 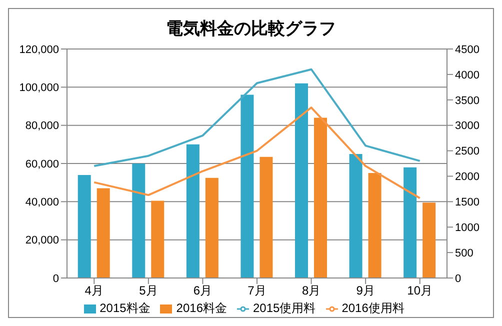 I want to click on x-tick-label: 9月, so click(x=365, y=291).